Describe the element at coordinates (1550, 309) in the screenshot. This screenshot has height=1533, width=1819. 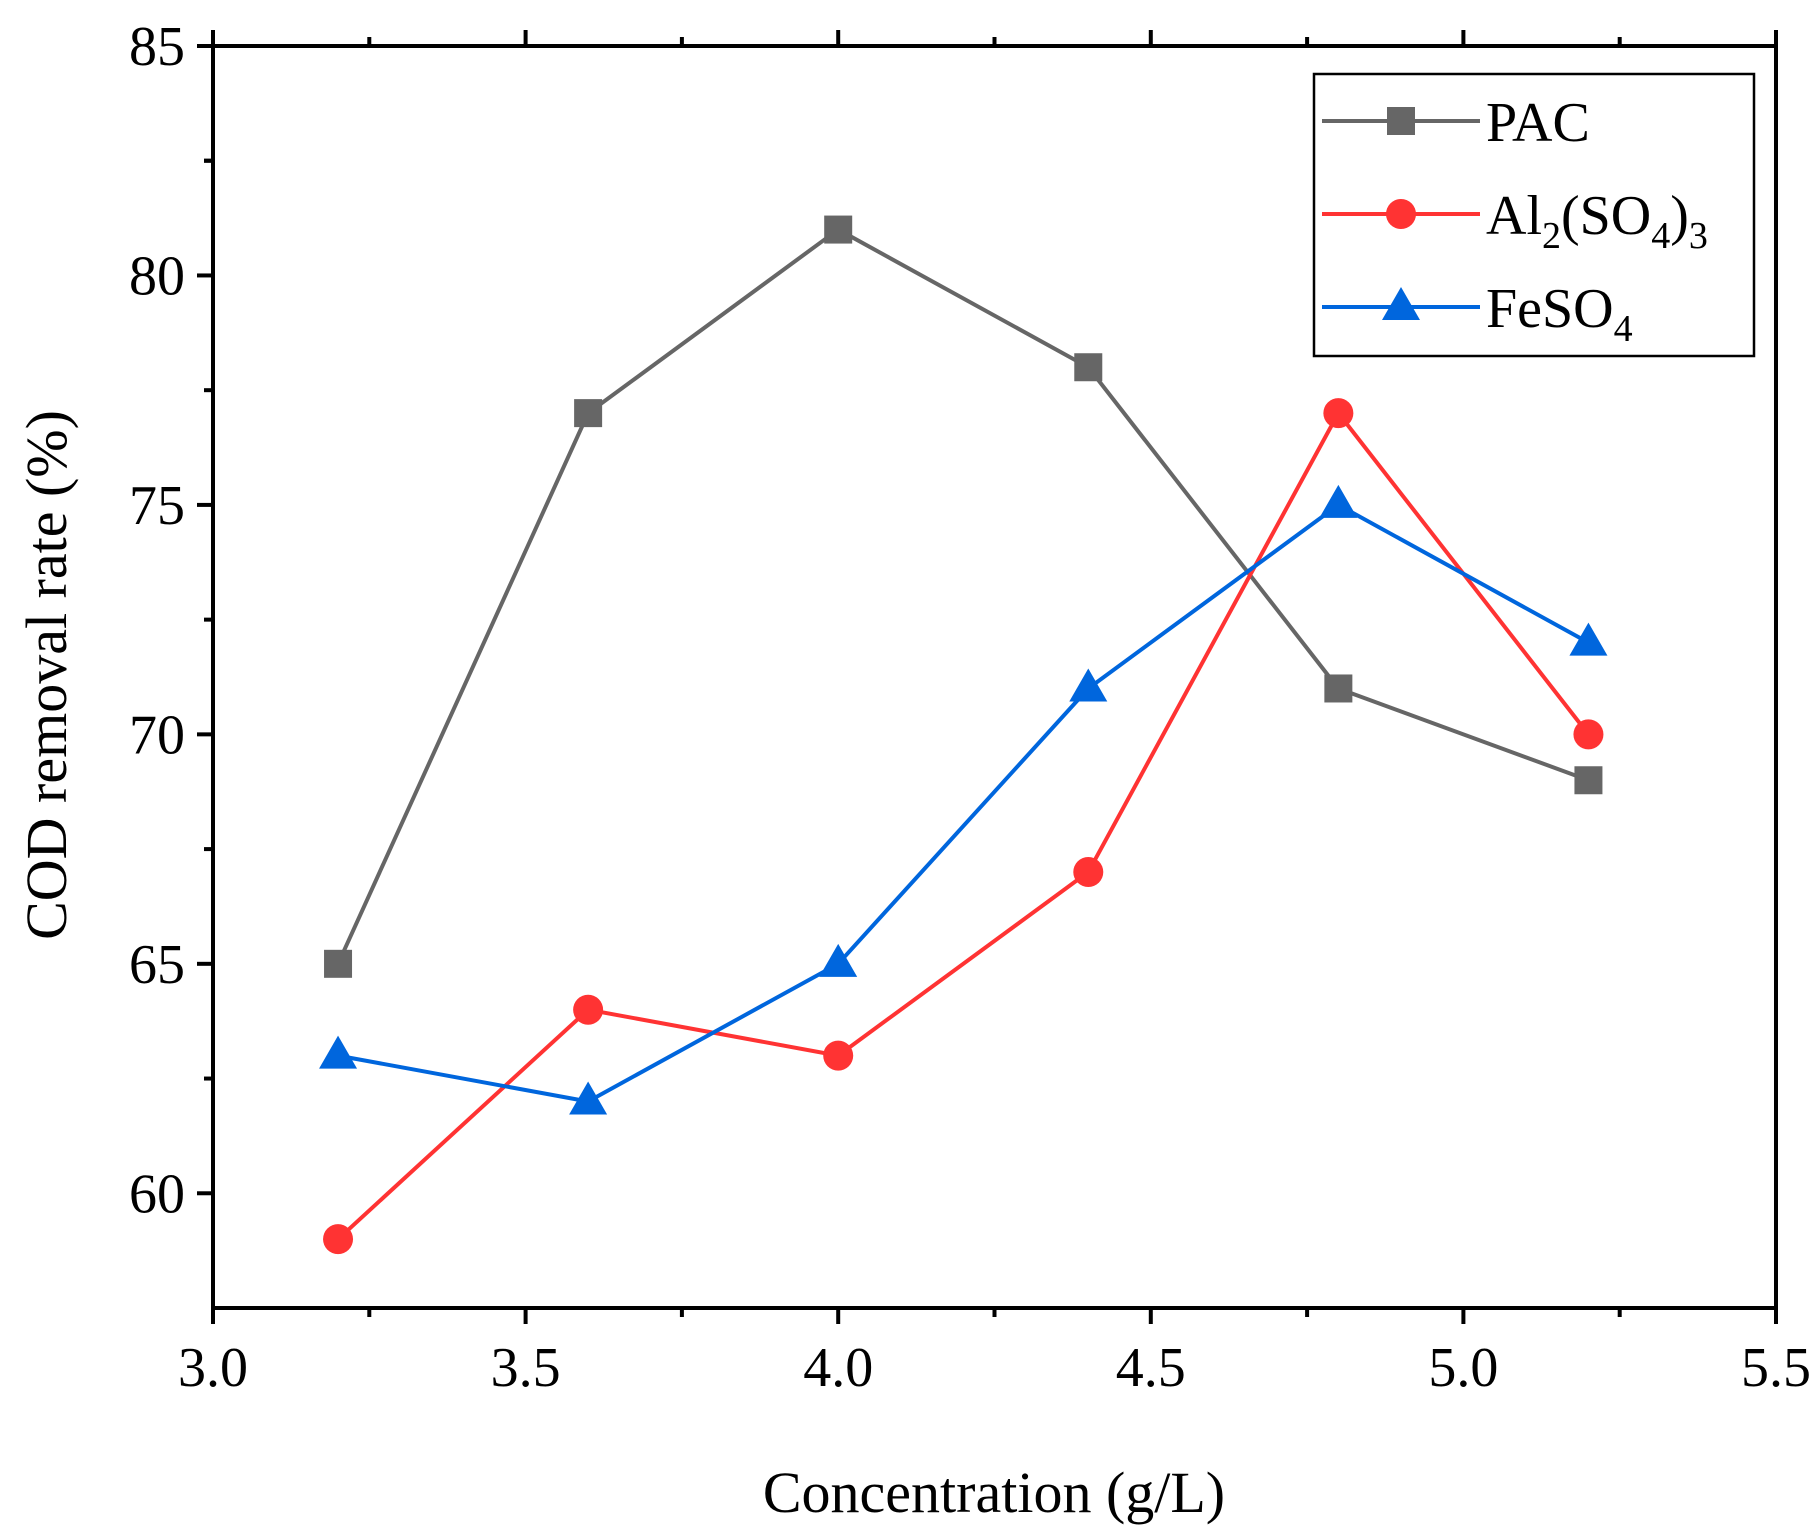
I see `legend-text-part: FeSO` at that location.